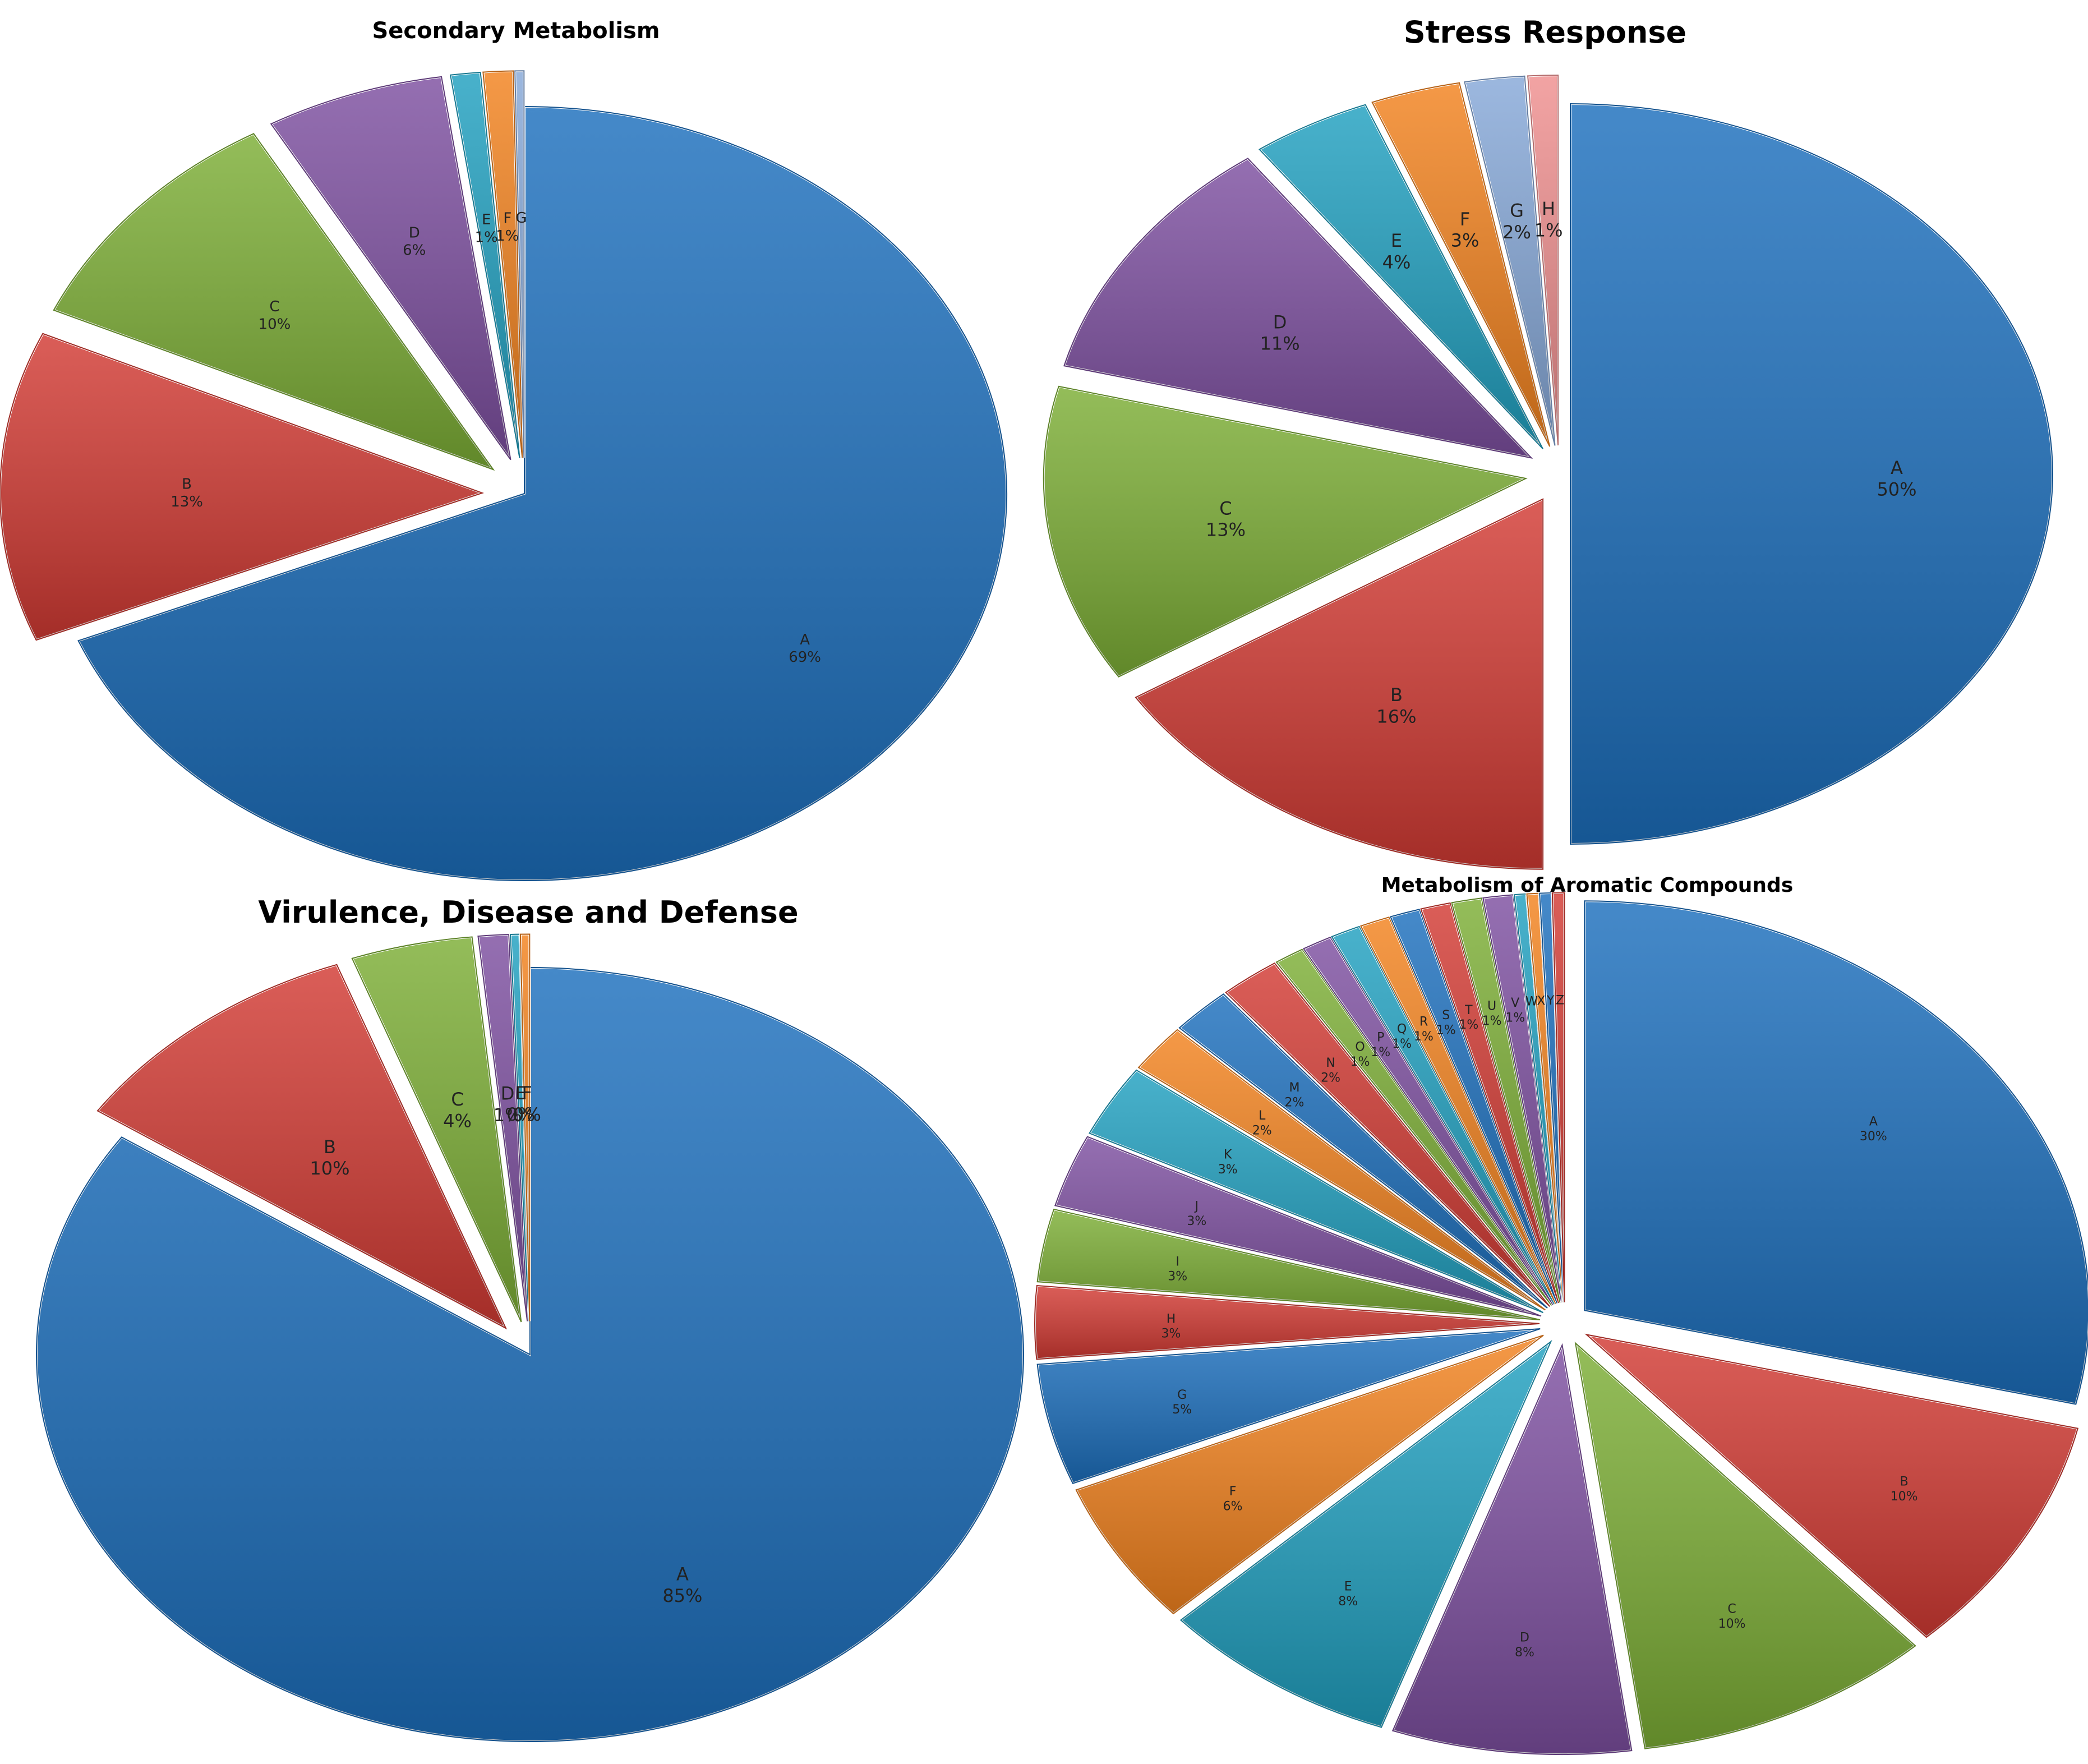 The height and width of the screenshot is (1764, 2088). Describe the element at coordinates (1468, 1010) in the screenshot. I see `slice-category-label: T` at that location.